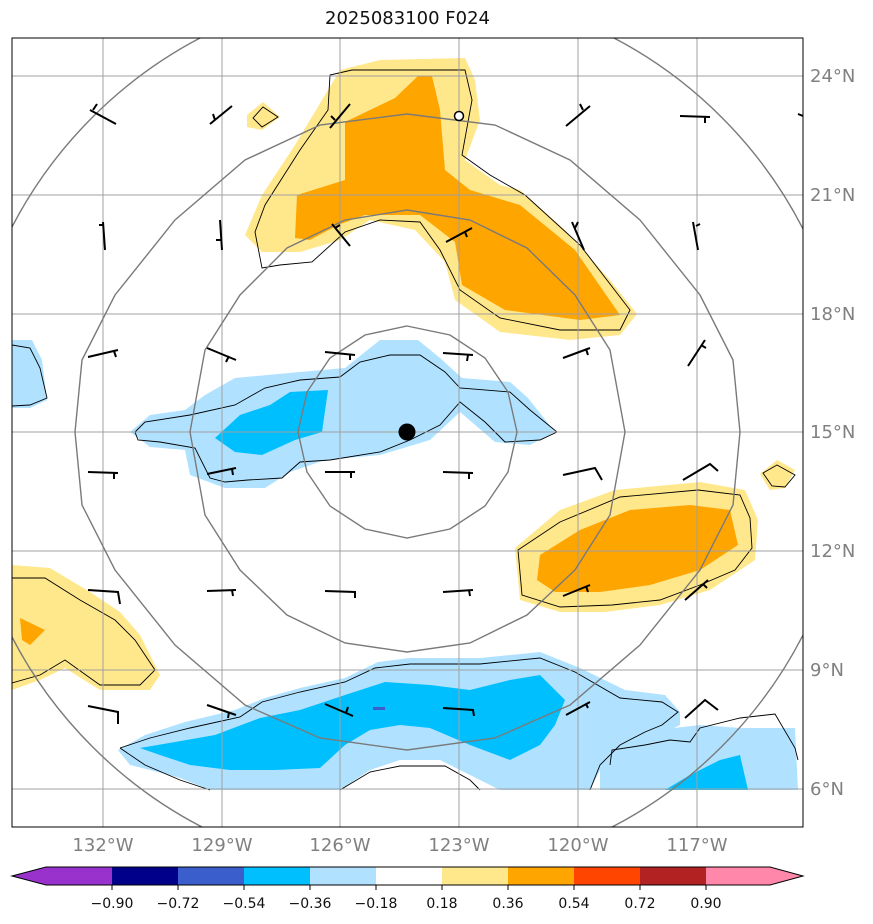 The height and width of the screenshot is (924, 873). Describe the element at coordinates (777, 475) in the screenshot. I see `east-small-yellow` at that location.